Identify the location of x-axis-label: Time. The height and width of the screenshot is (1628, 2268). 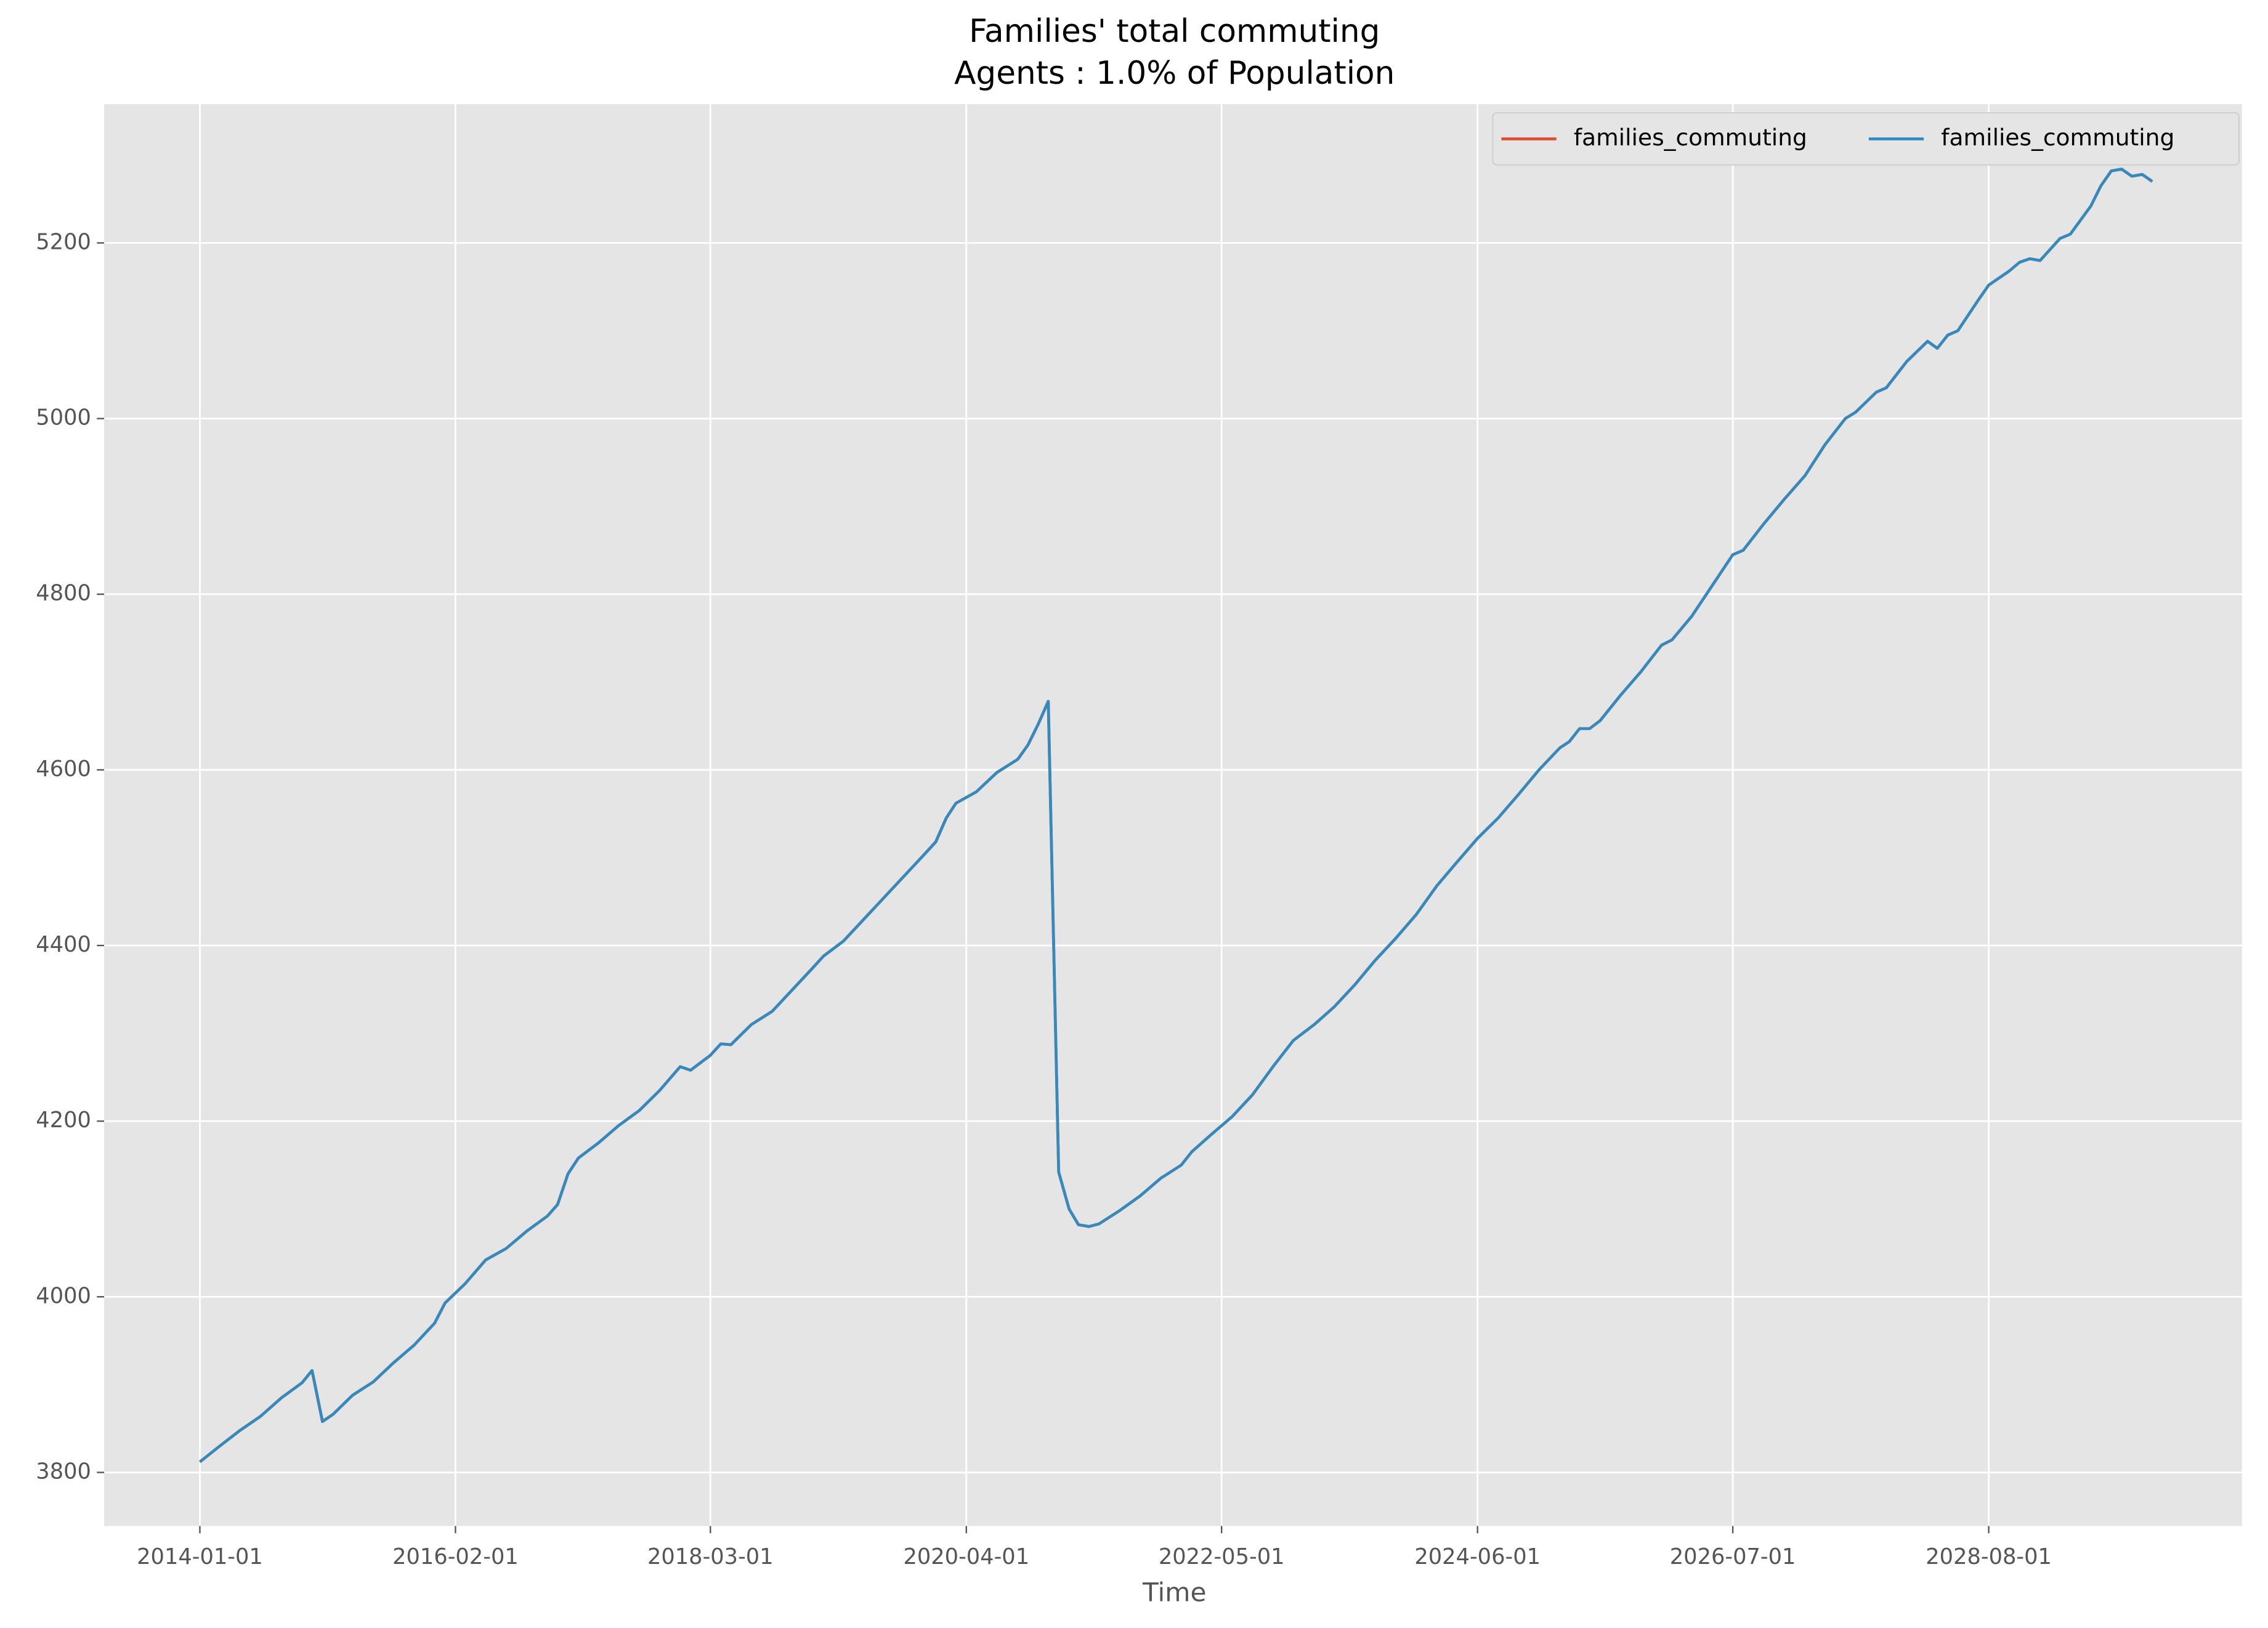
(1174, 1592).